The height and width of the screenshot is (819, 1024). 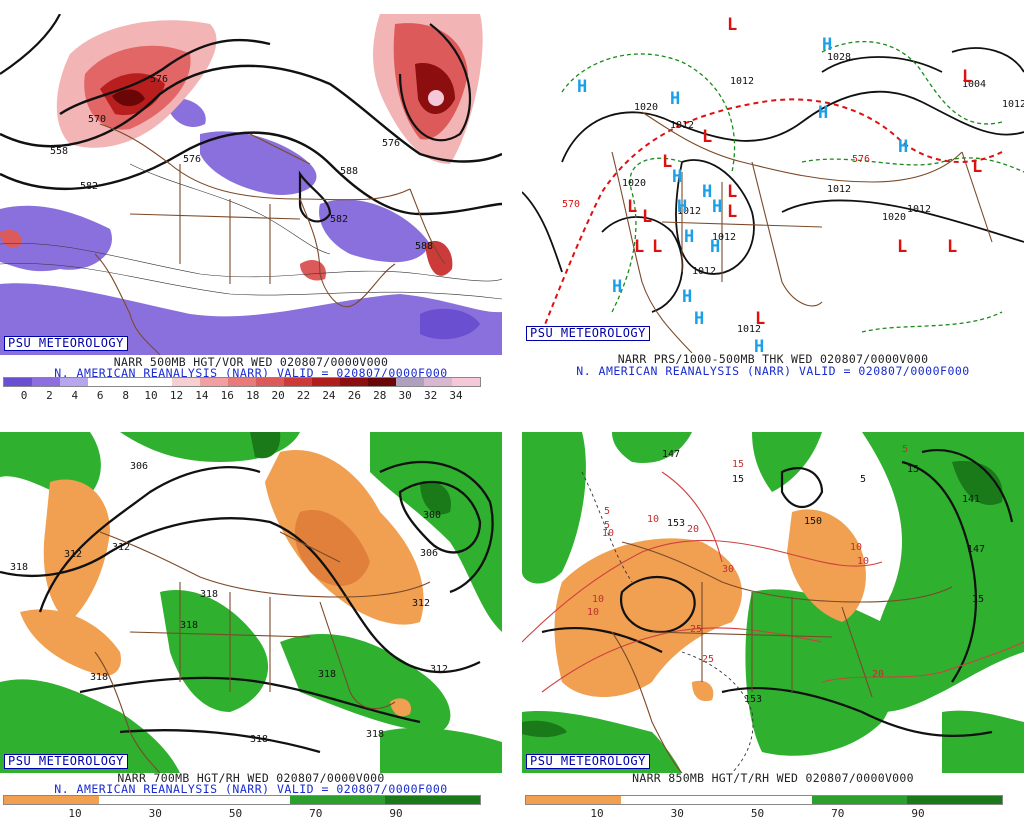 What do you see at coordinates (227, 394) in the screenshot?
I see `colorbar-tick-label: 16` at bounding box center [227, 394].